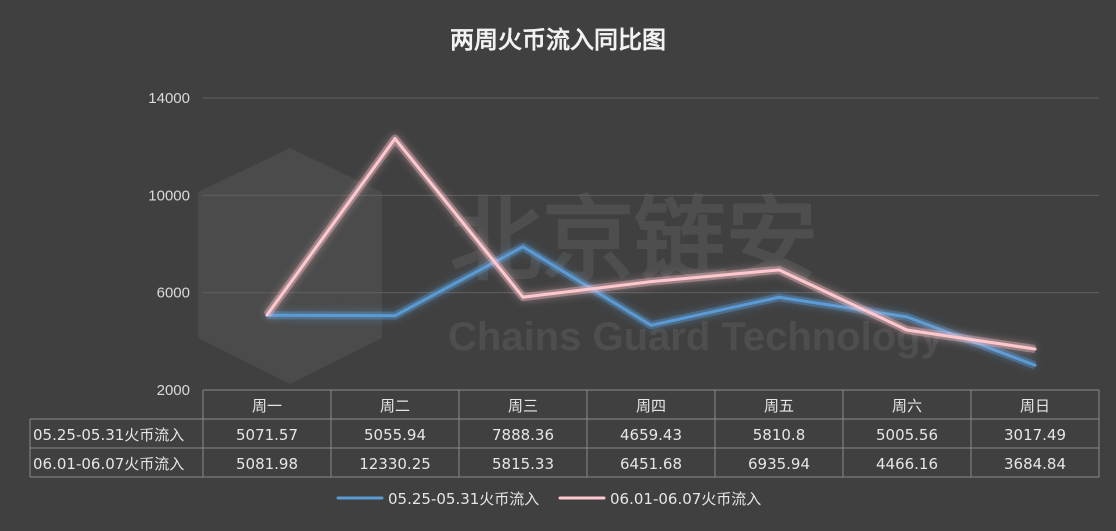 Image resolution: width=1116 pixels, height=531 pixels. Describe the element at coordinates (1035, 464) in the screenshot. I see `table-cell-value: 3684.84` at that location.